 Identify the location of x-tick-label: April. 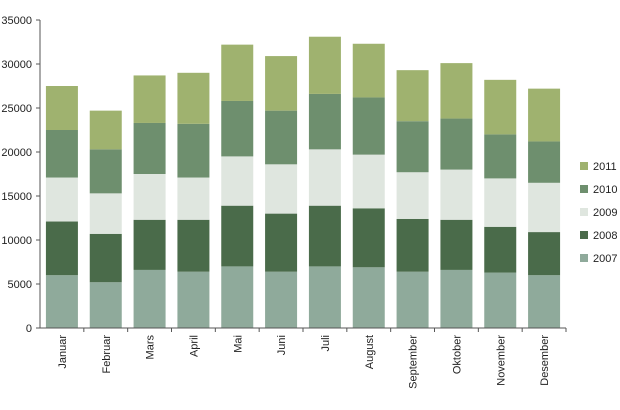
(194, 346).